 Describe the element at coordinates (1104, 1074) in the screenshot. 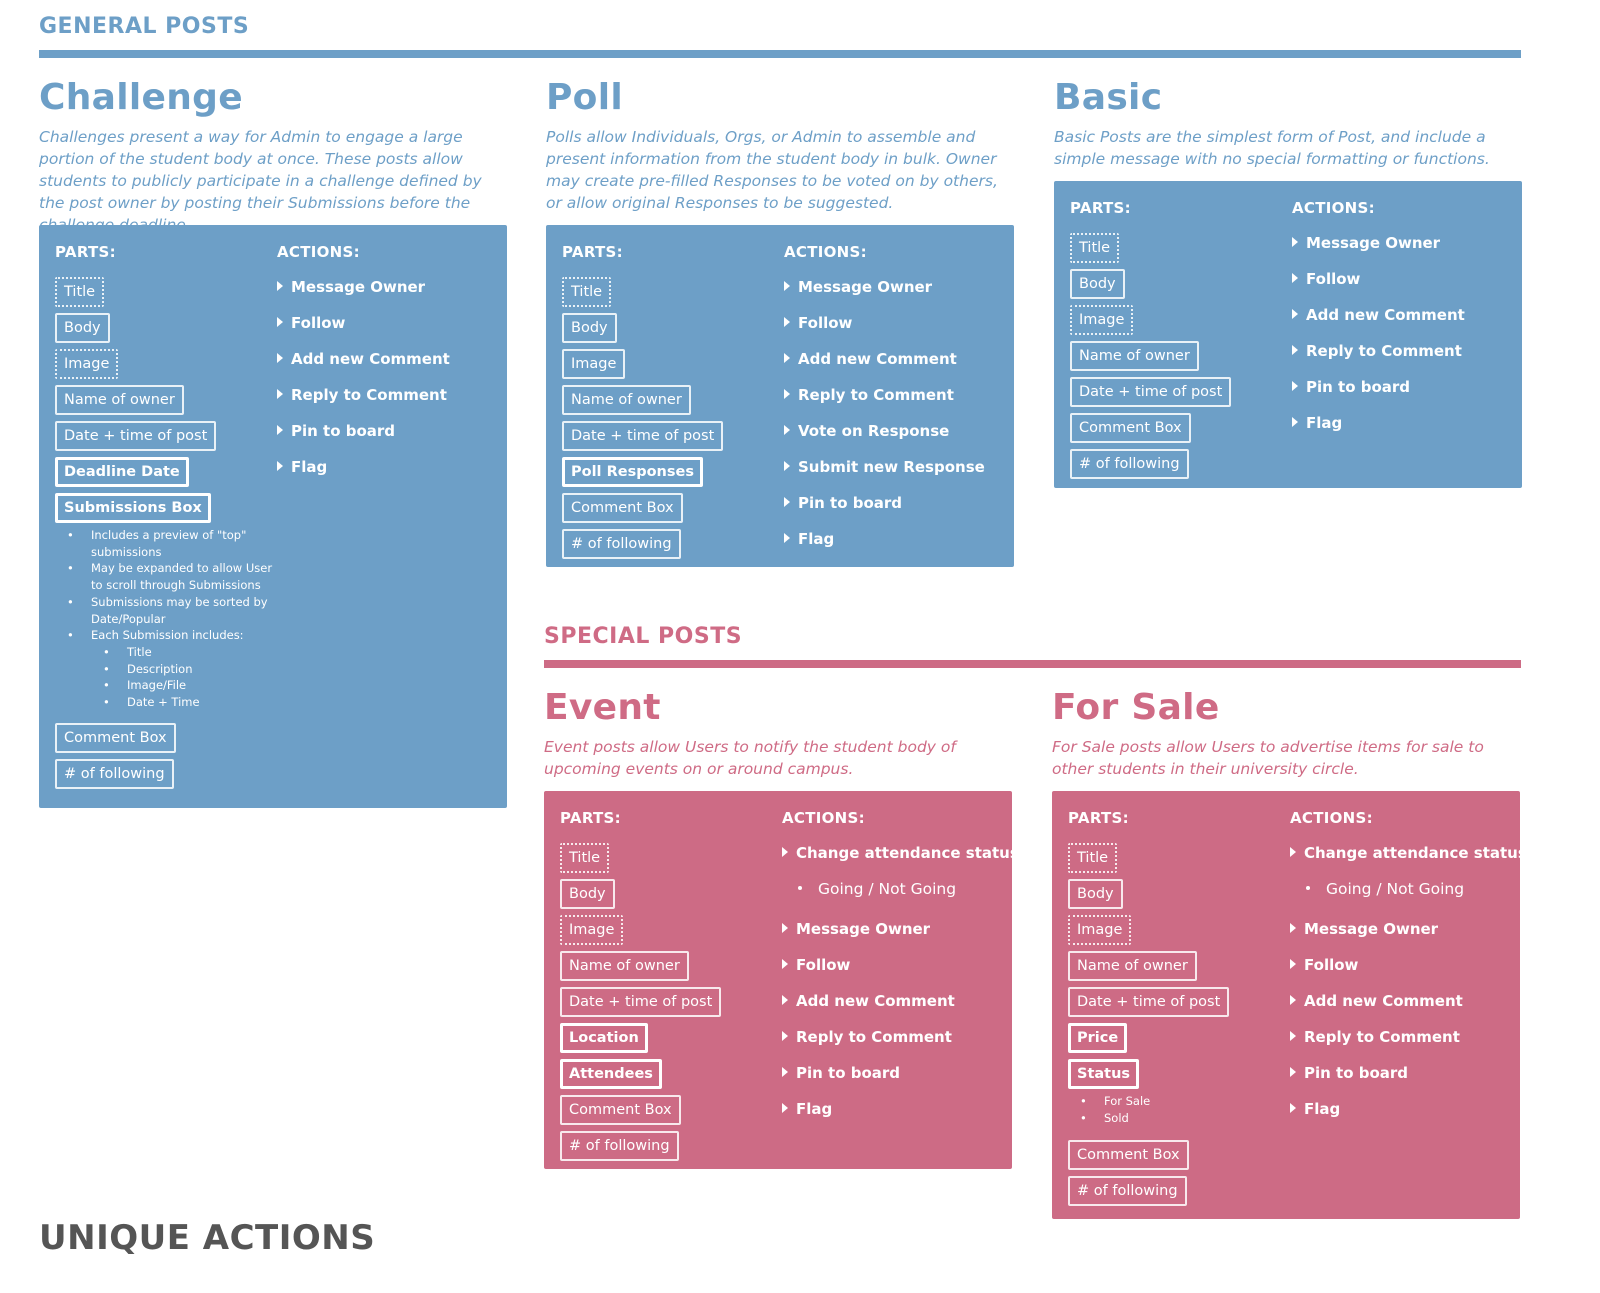

I see `part-status: Status` at that location.